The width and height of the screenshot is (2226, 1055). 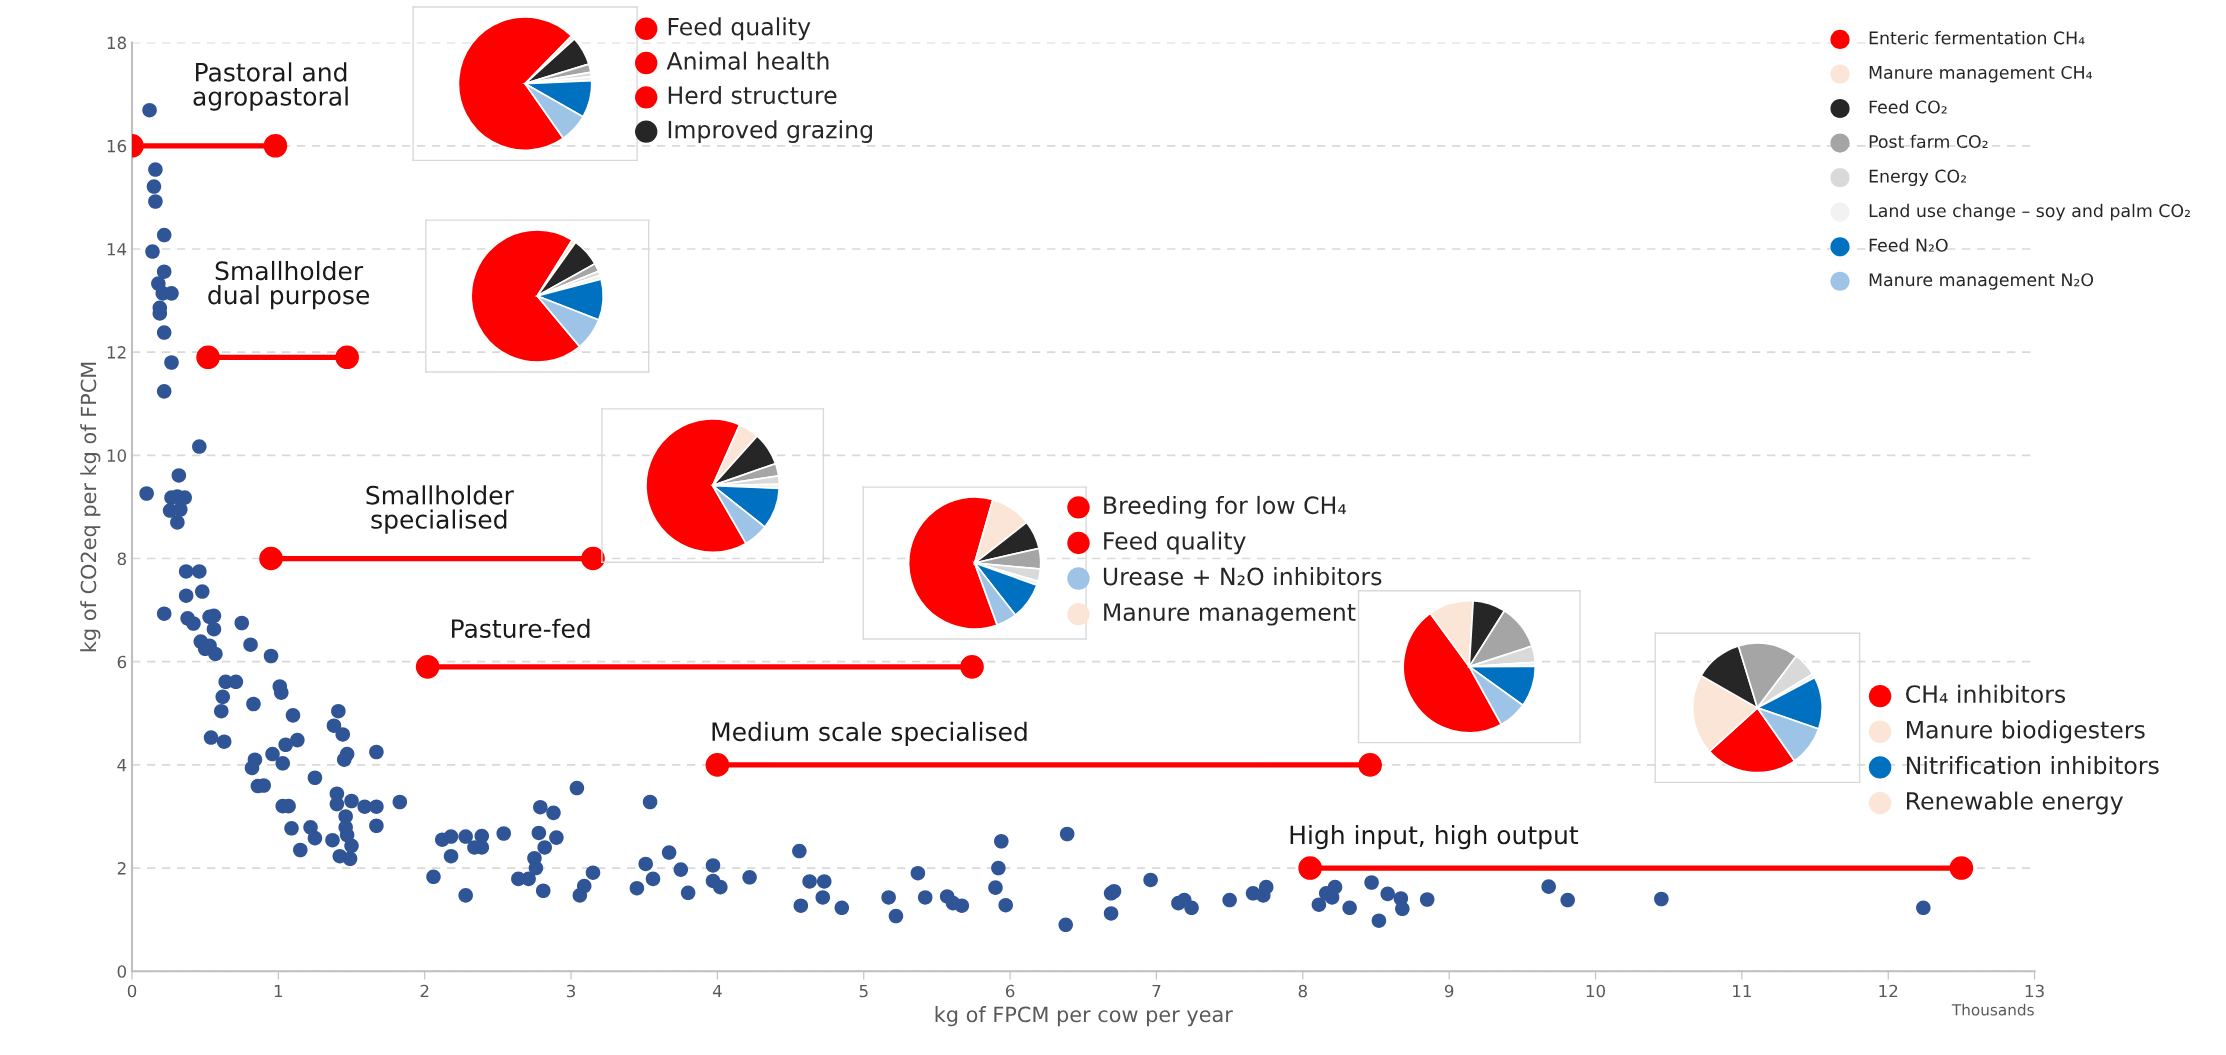 What do you see at coordinates (278, 991) in the screenshot?
I see `x-tick-label: 1` at bounding box center [278, 991].